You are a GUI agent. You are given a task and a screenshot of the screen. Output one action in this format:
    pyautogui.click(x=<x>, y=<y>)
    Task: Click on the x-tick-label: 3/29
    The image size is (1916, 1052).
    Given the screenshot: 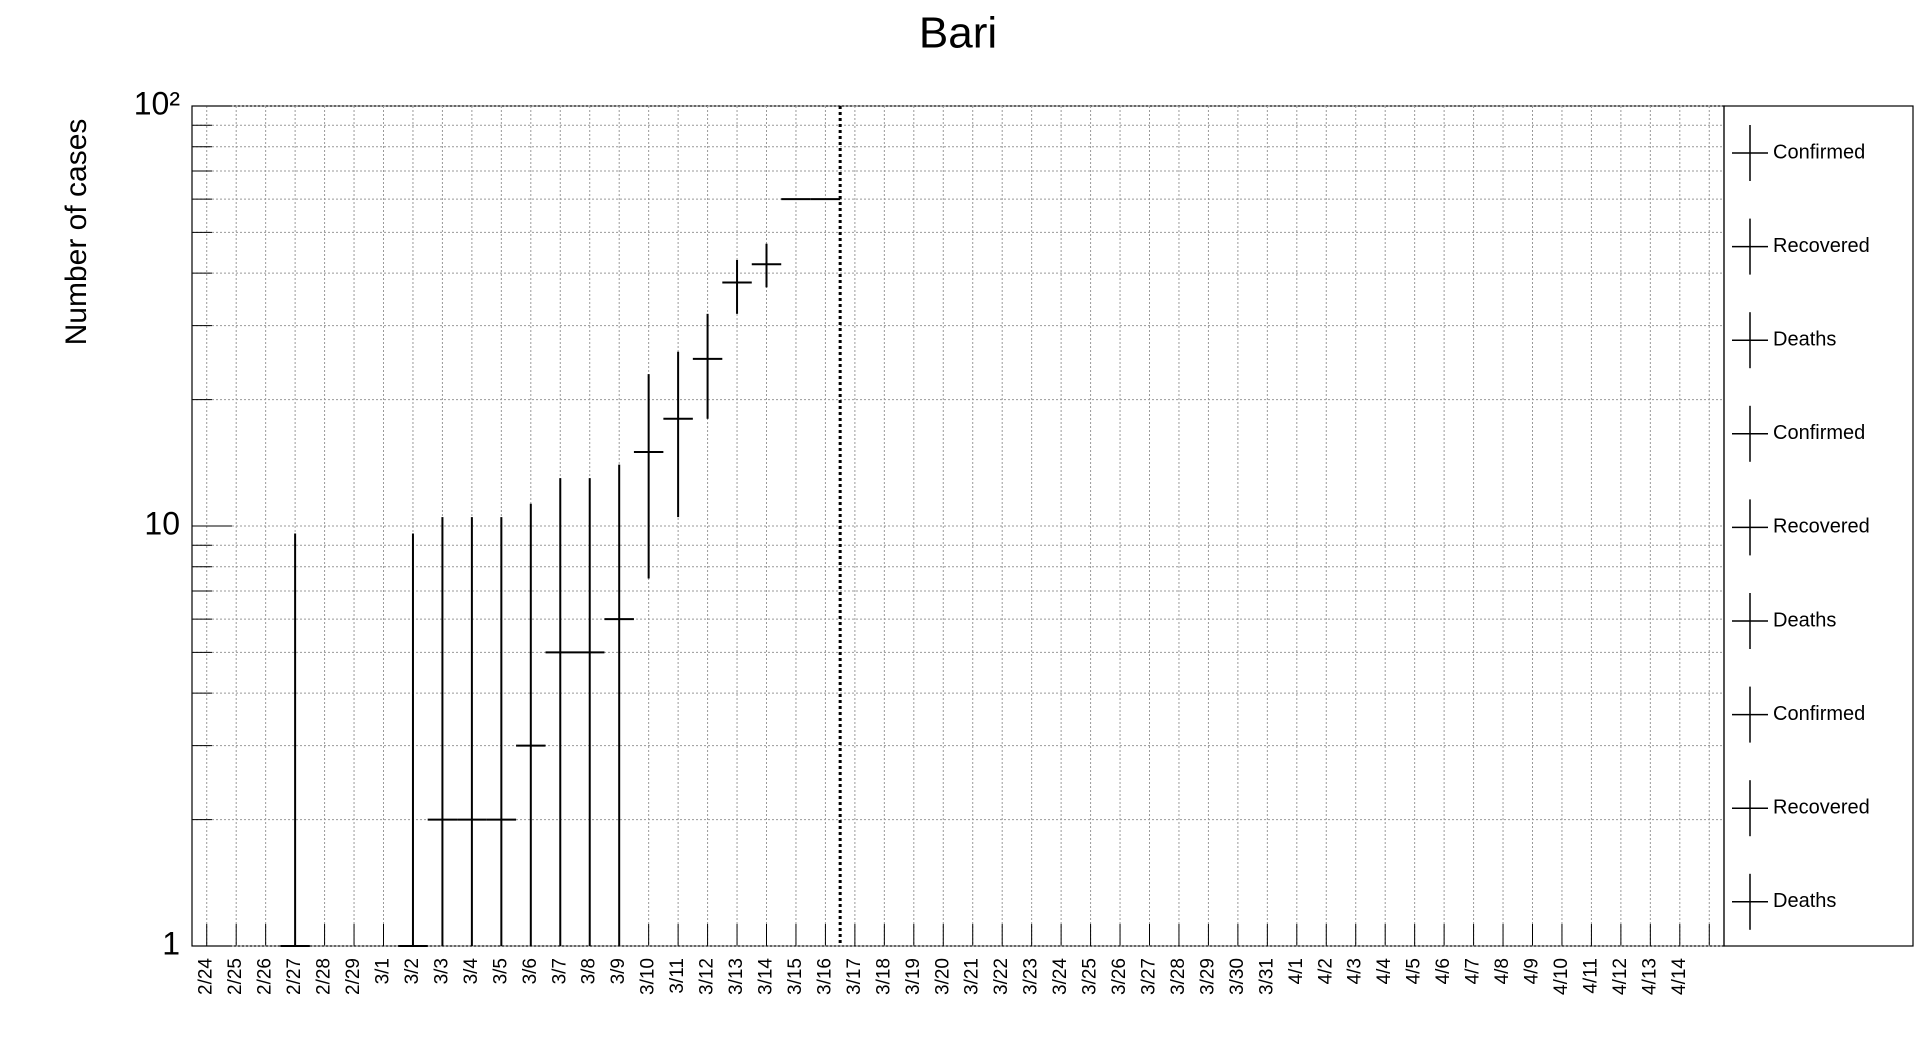 What is the action you would take?
    pyautogui.click(x=1207, y=976)
    